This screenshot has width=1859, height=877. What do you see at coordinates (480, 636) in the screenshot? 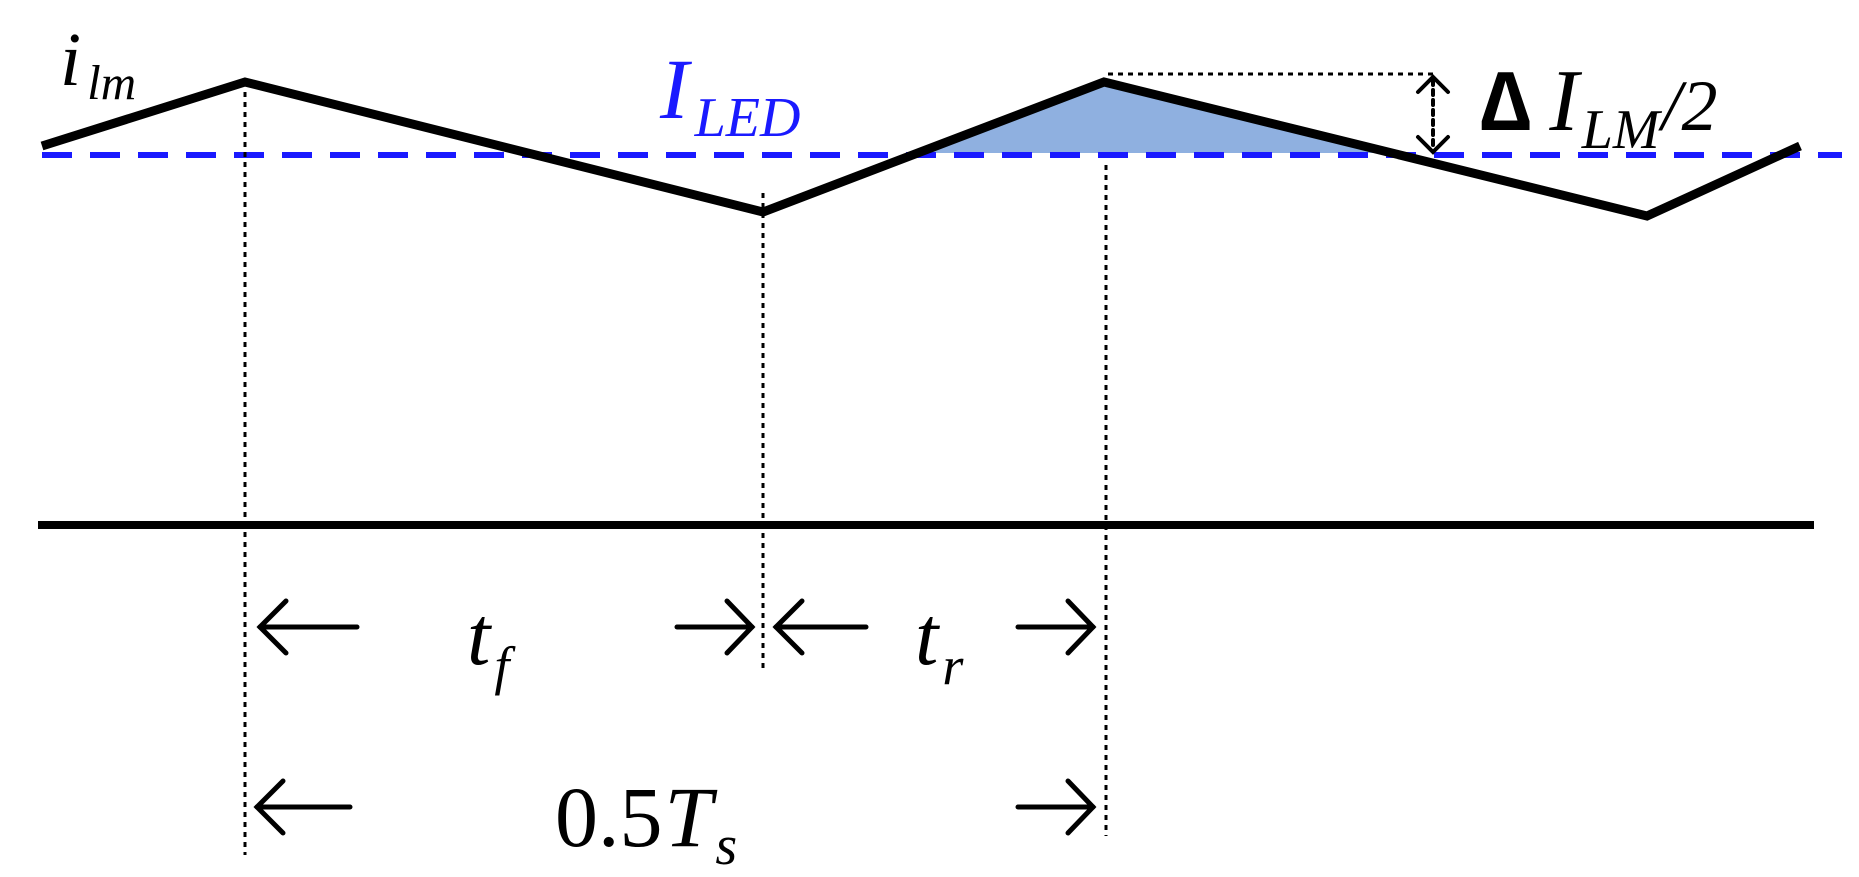
I see `fall-time-main: t` at bounding box center [480, 636].